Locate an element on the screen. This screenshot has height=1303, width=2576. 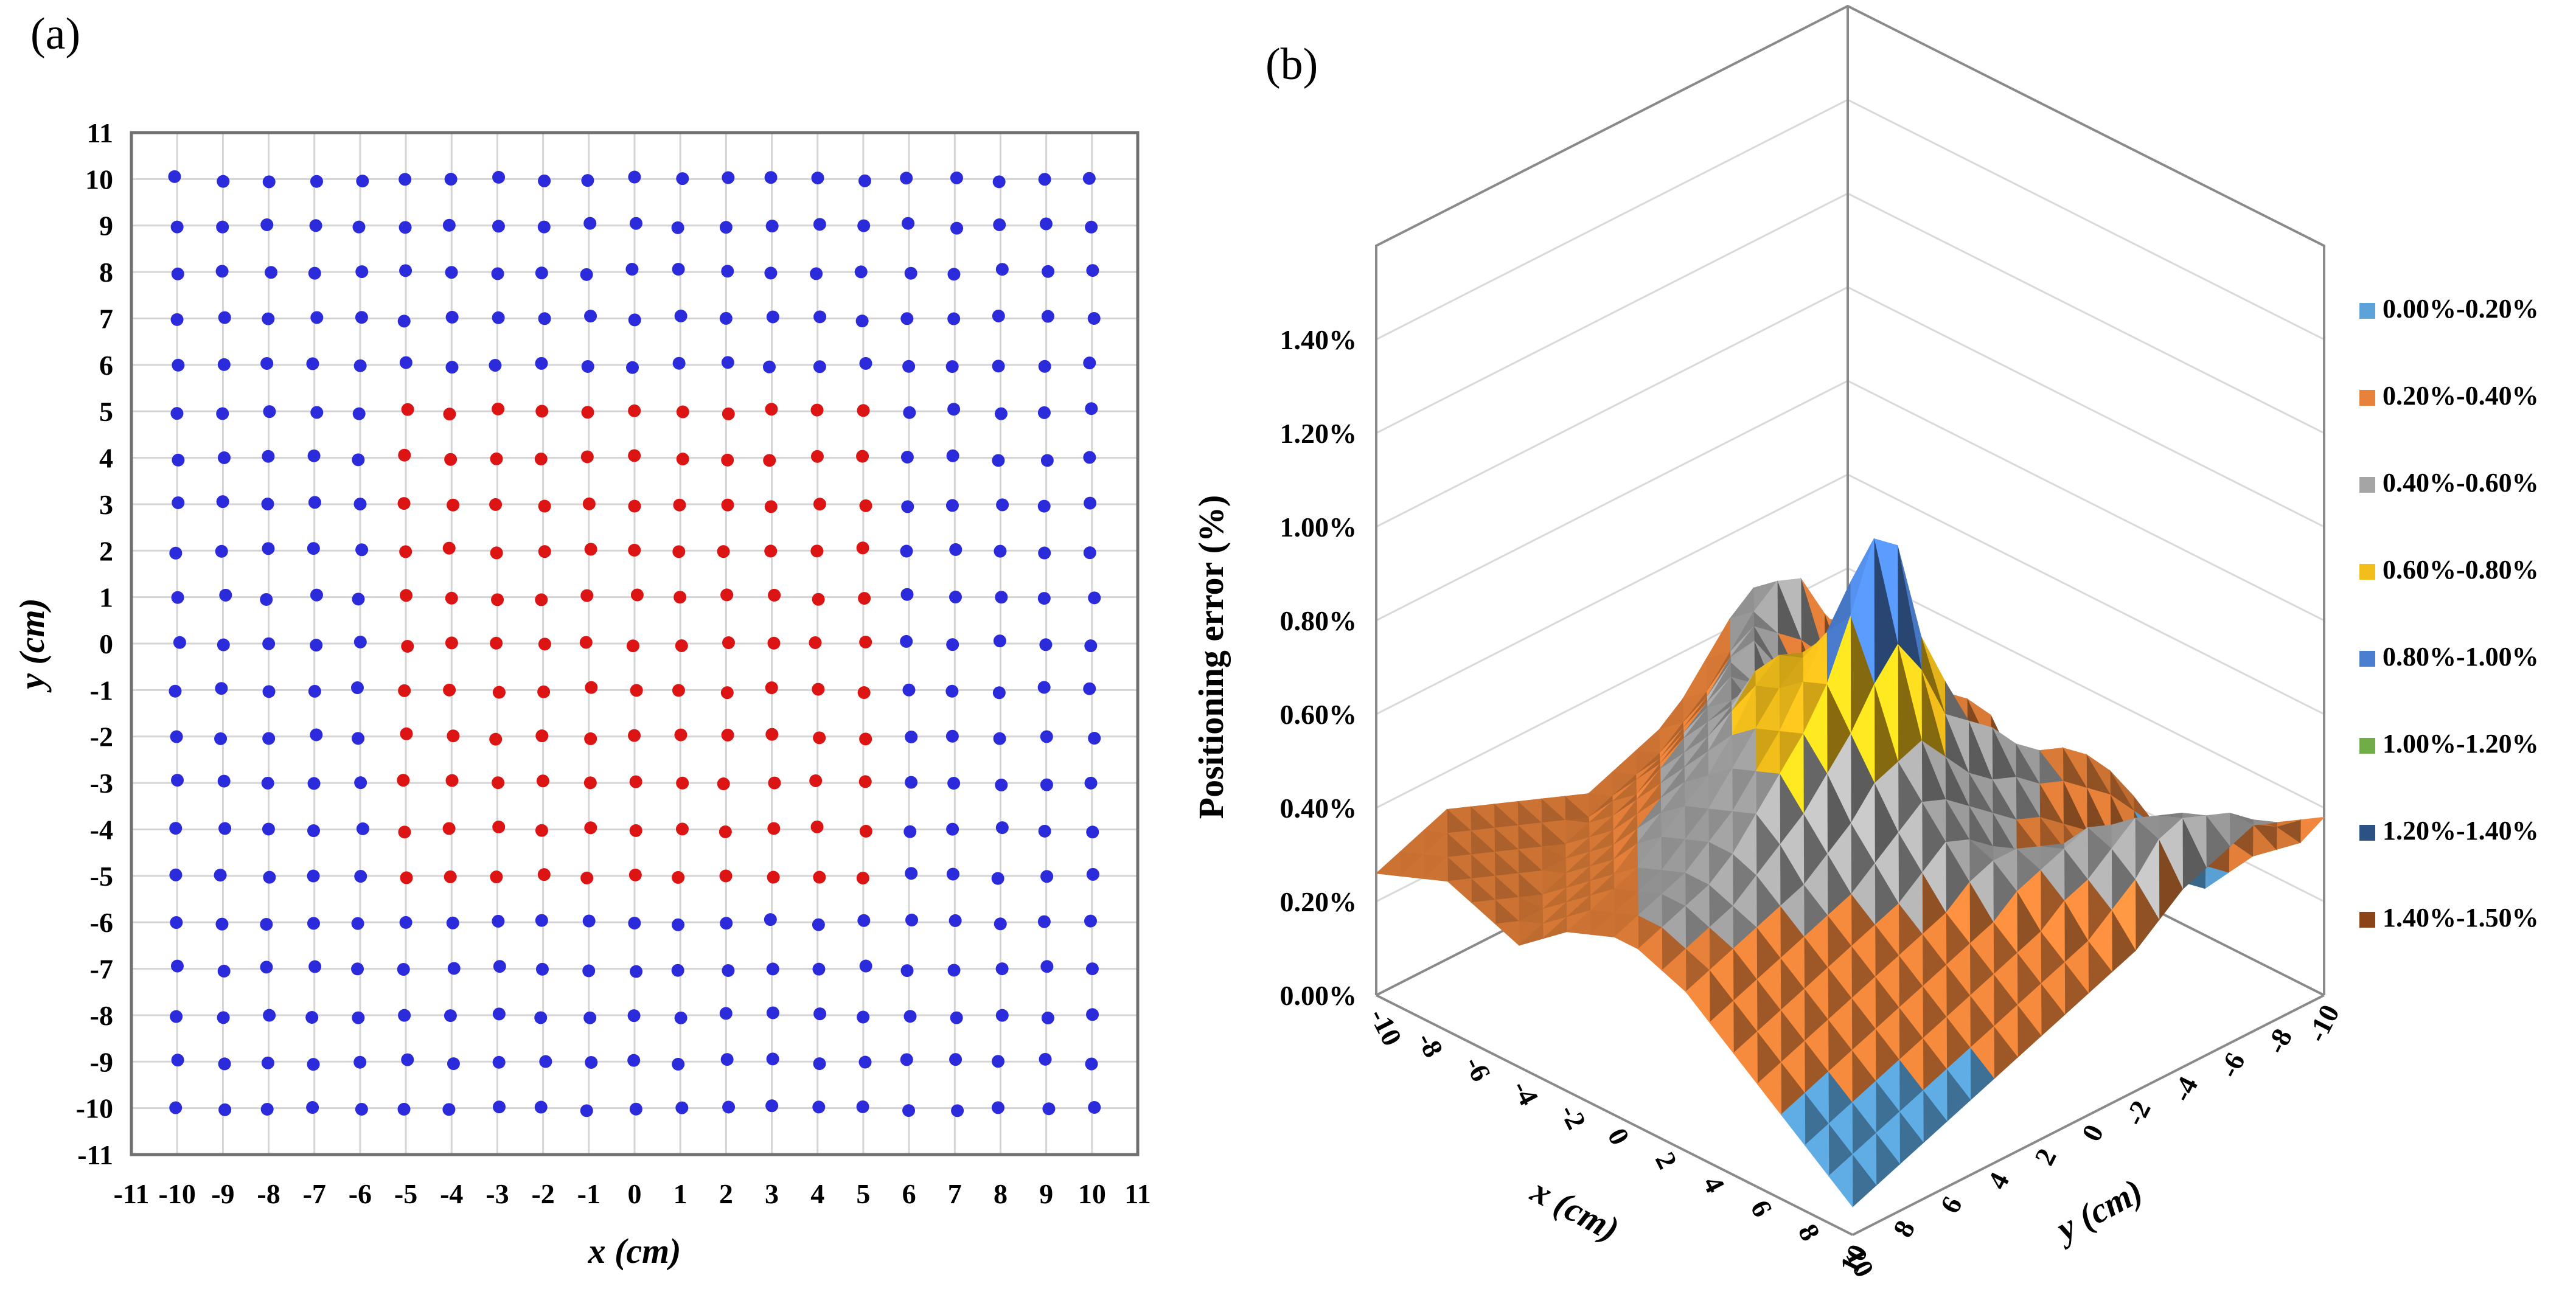
legend-label: 0.00%-0.20% is located at coordinates (2461, 309).